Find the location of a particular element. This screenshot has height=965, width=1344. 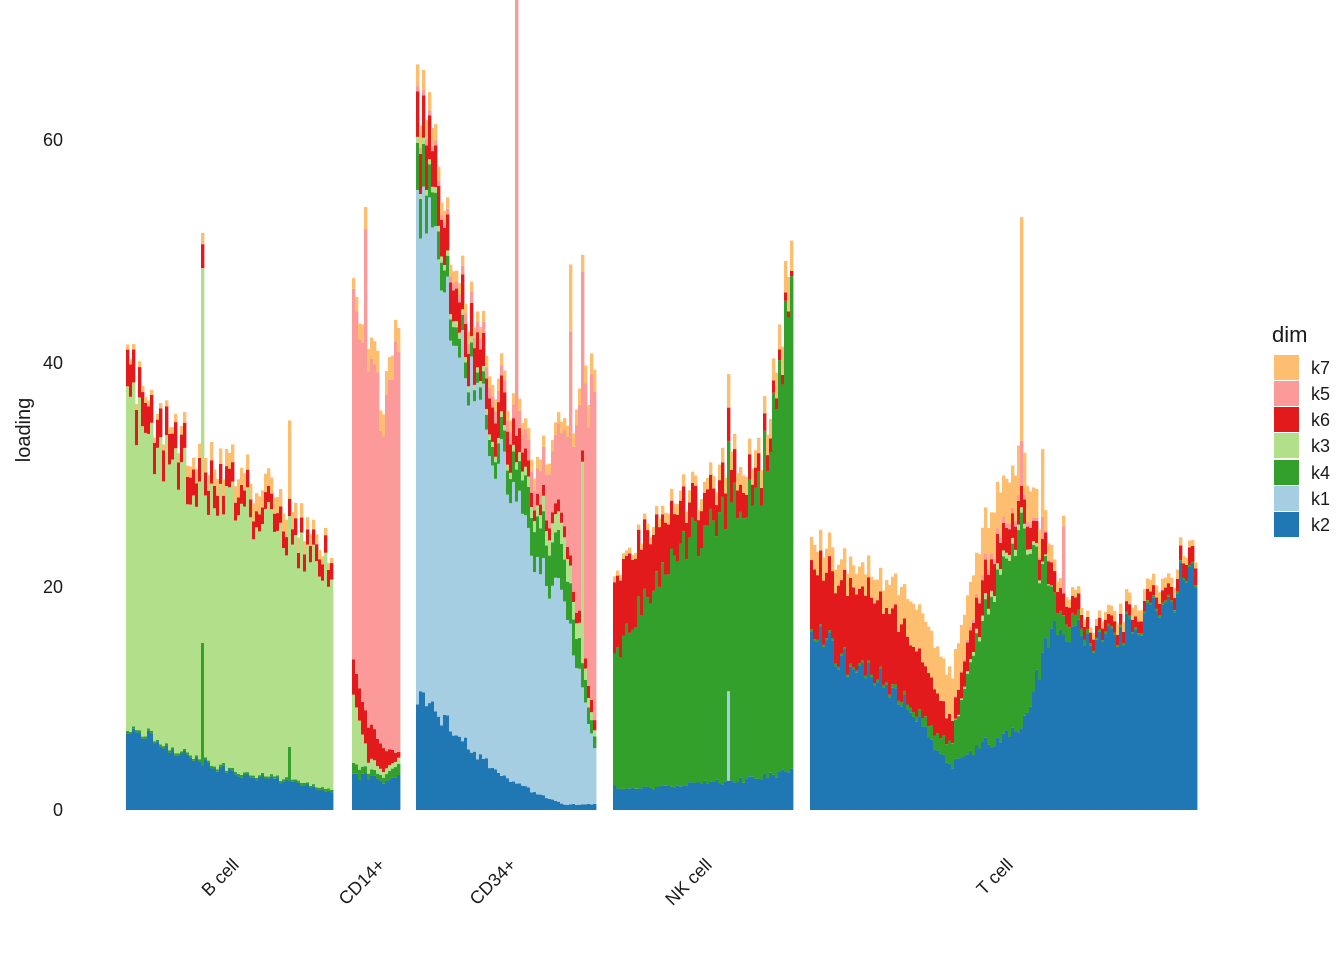

x-axis: B cell CD14+ CD34+ NK cell T cell is located at coordinates (607, 882).